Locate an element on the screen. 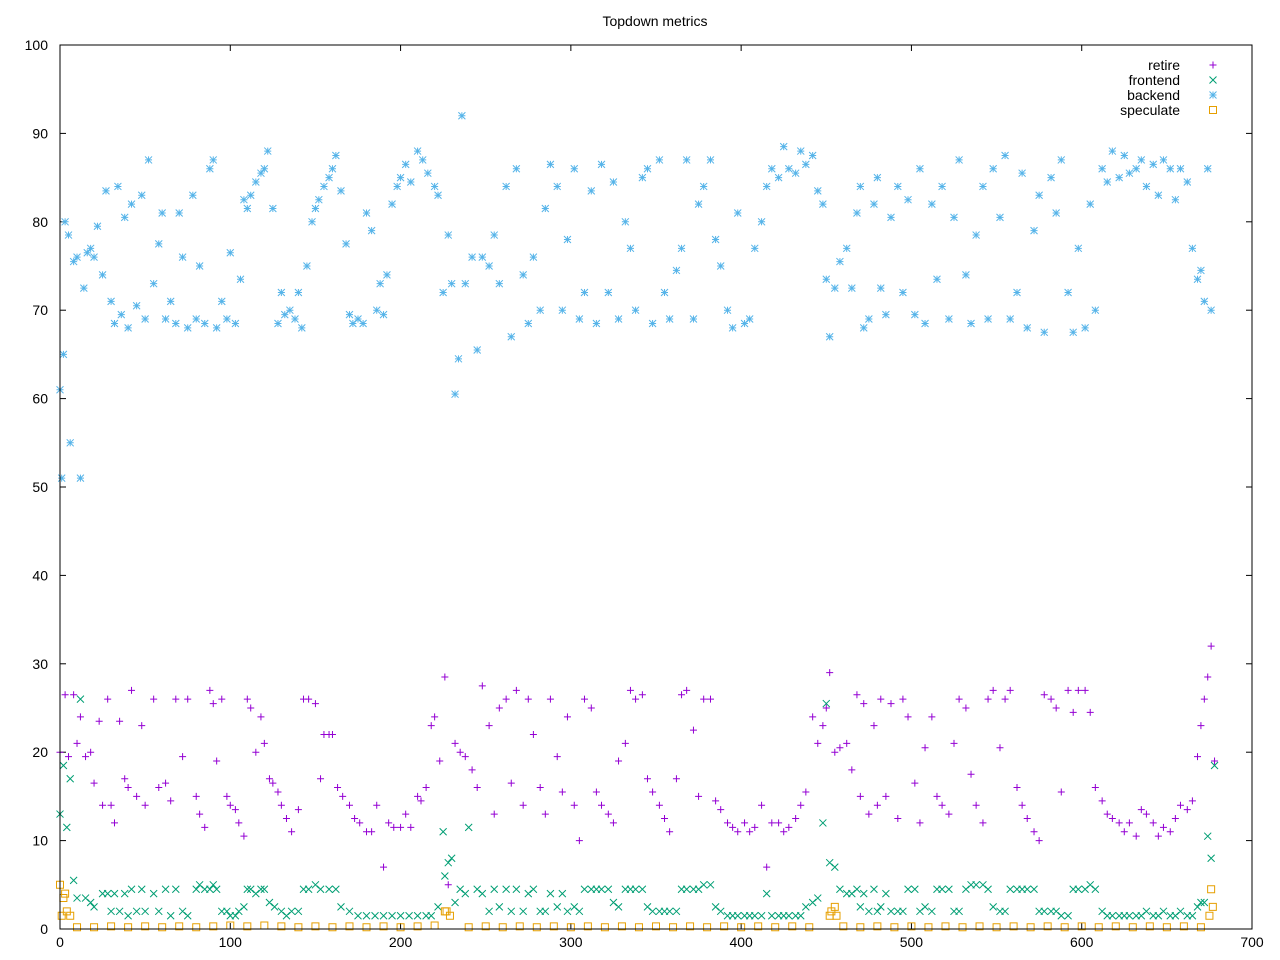 The image size is (1280, 960). y-tick-label: 40 is located at coordinates (40, 575).